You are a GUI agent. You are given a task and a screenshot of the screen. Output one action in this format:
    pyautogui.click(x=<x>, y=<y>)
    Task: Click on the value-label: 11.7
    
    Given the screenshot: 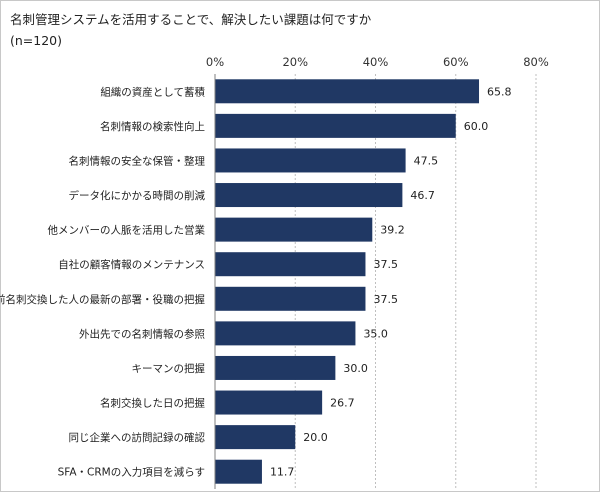 What is the action you would take?
    pyautogui.click(x=282, y=472)
    